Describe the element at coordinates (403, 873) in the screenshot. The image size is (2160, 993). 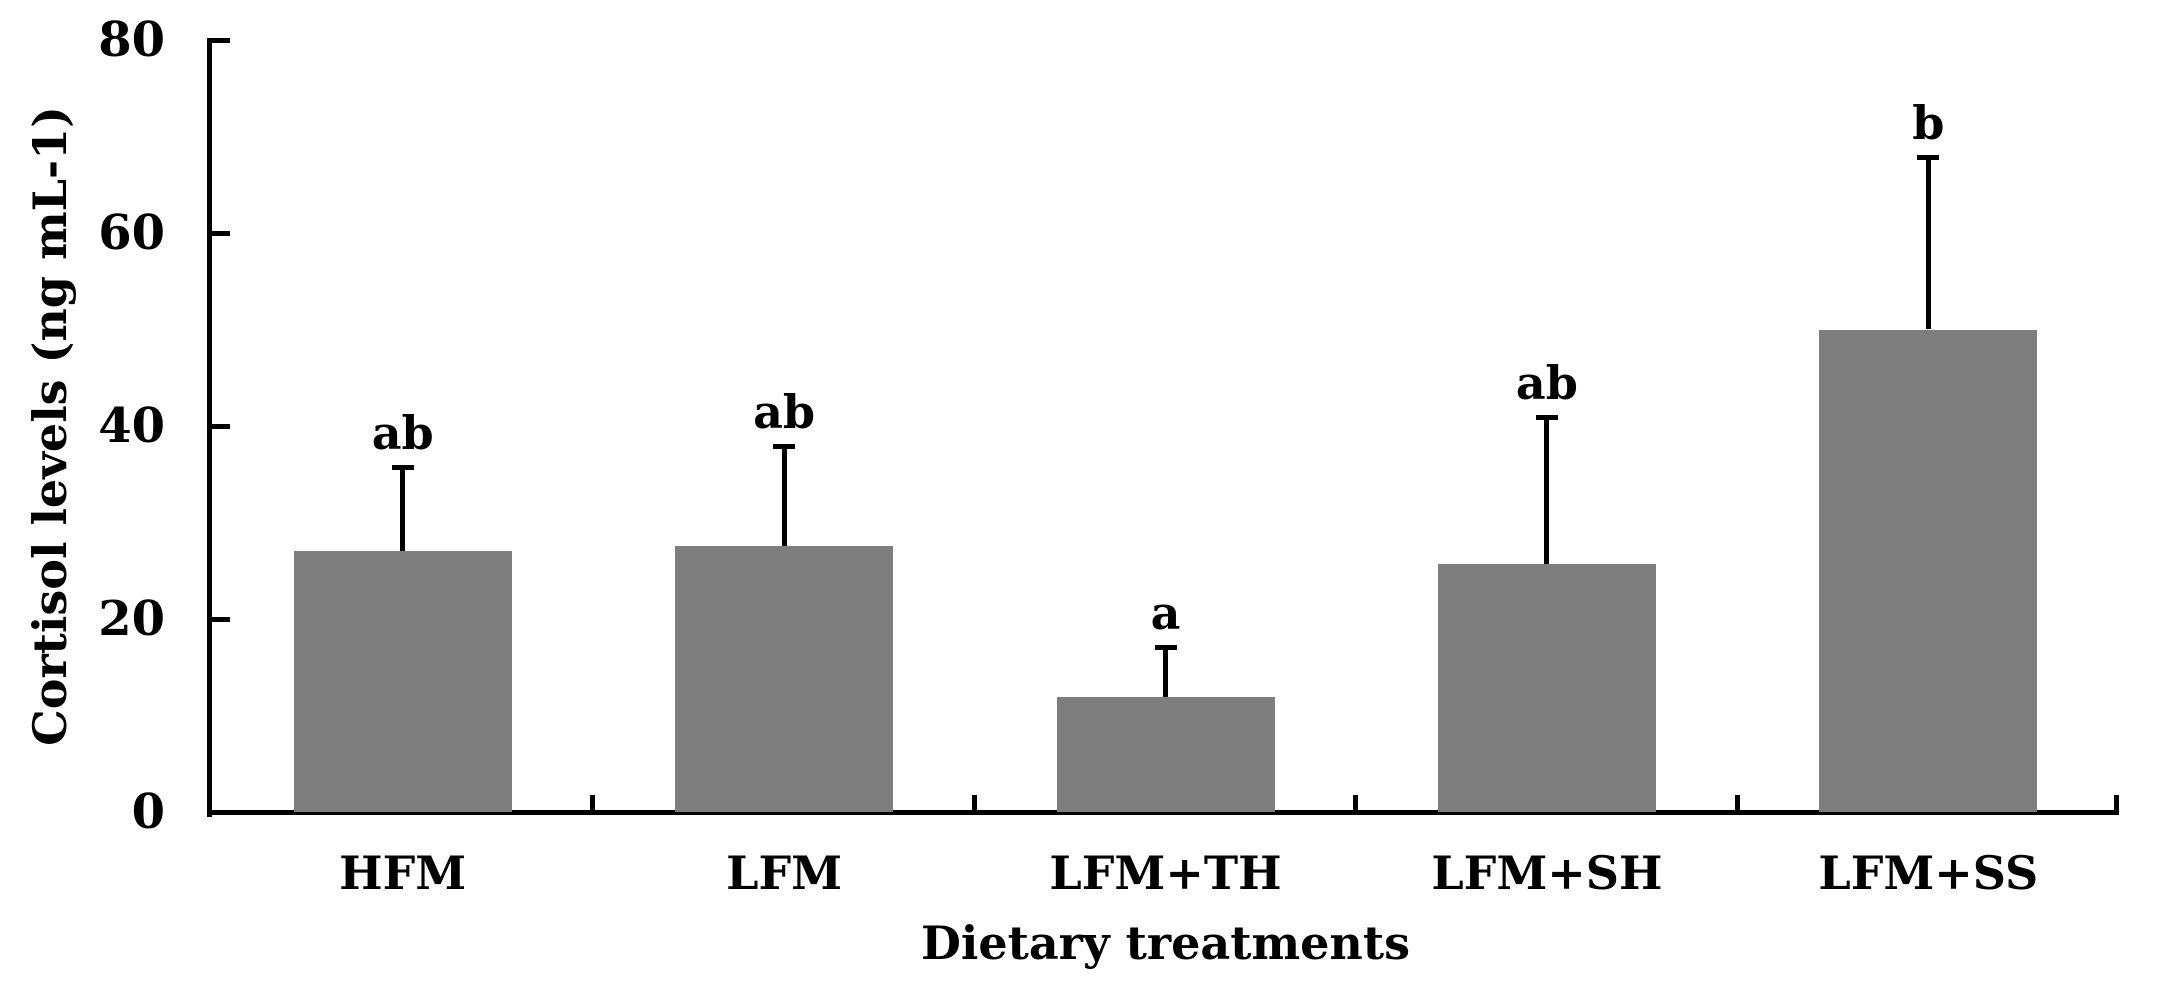
I see `x-category-label: HFM` at that location.